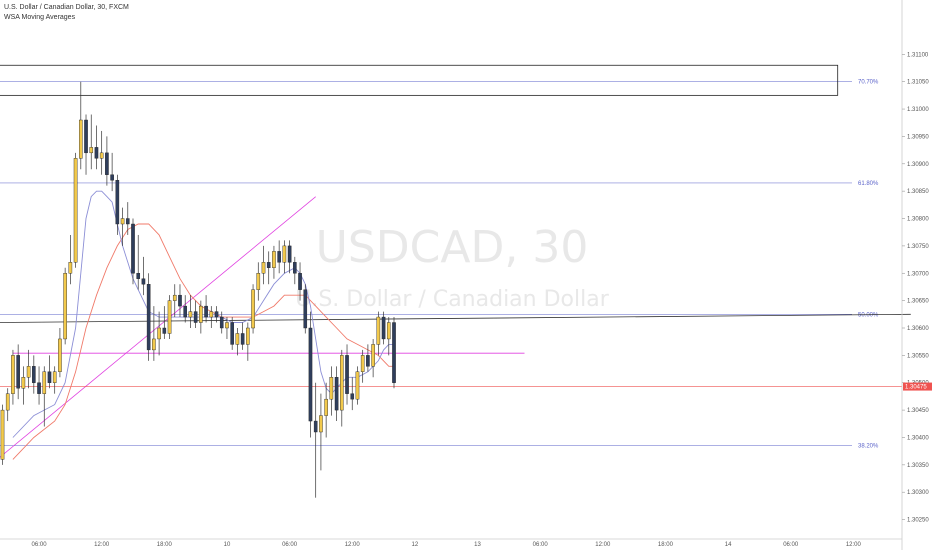 The width and height of the screenshot is (932, 550). I want to click on price-tick-label: 1.30950, so click(918, 137).